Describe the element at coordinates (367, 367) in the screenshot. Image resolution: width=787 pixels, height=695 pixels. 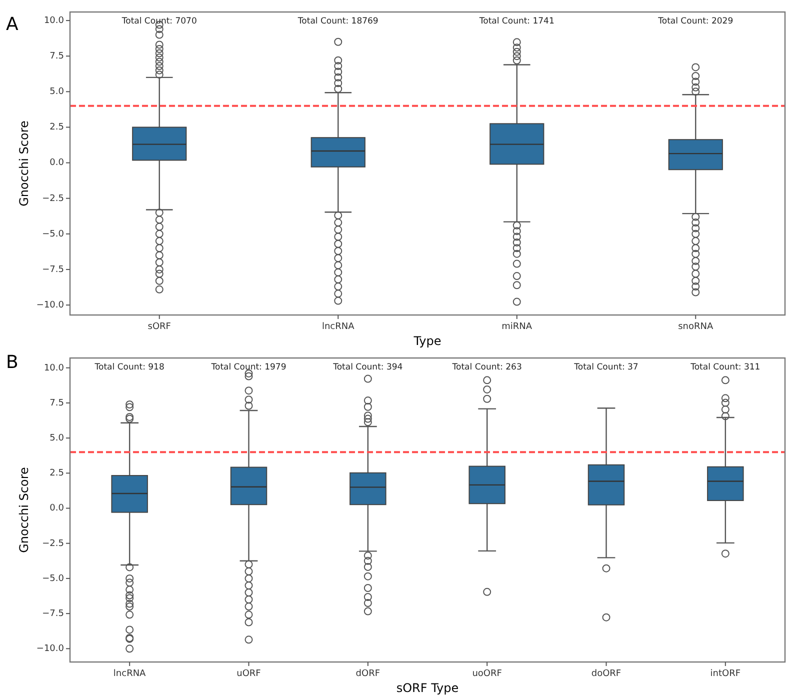
I see `annotation: Total Count: 394` at that location.